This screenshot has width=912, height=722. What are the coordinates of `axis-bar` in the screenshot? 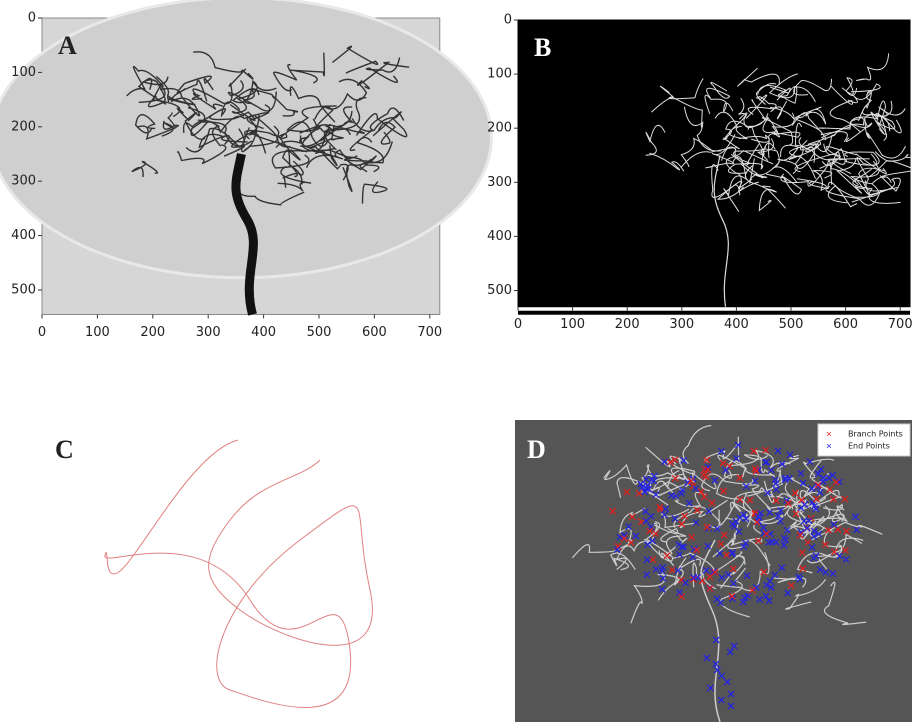 It's located at (714, 312).